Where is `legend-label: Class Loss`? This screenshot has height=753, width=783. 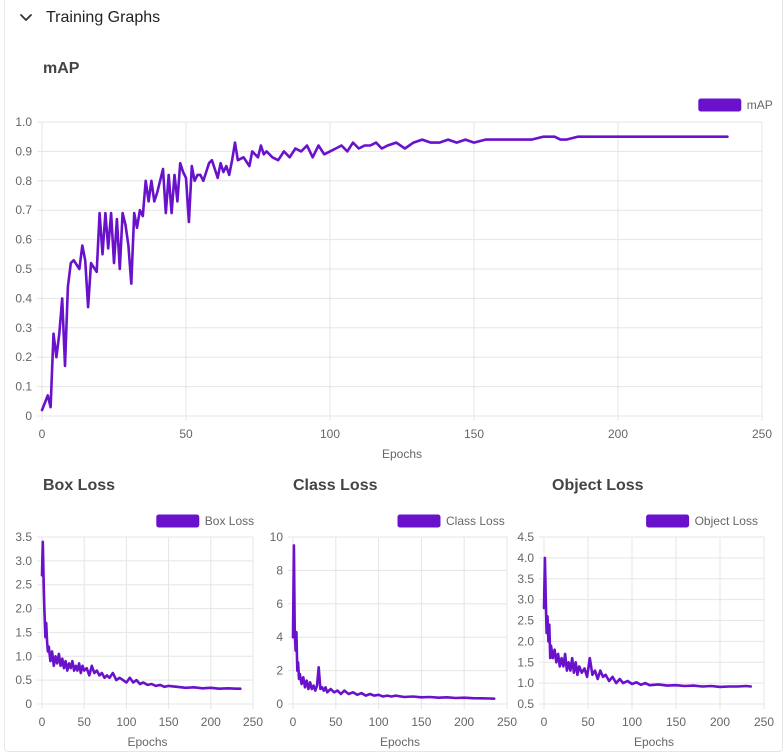
legend-label: Class Loss is located at coordinates (475, 521).